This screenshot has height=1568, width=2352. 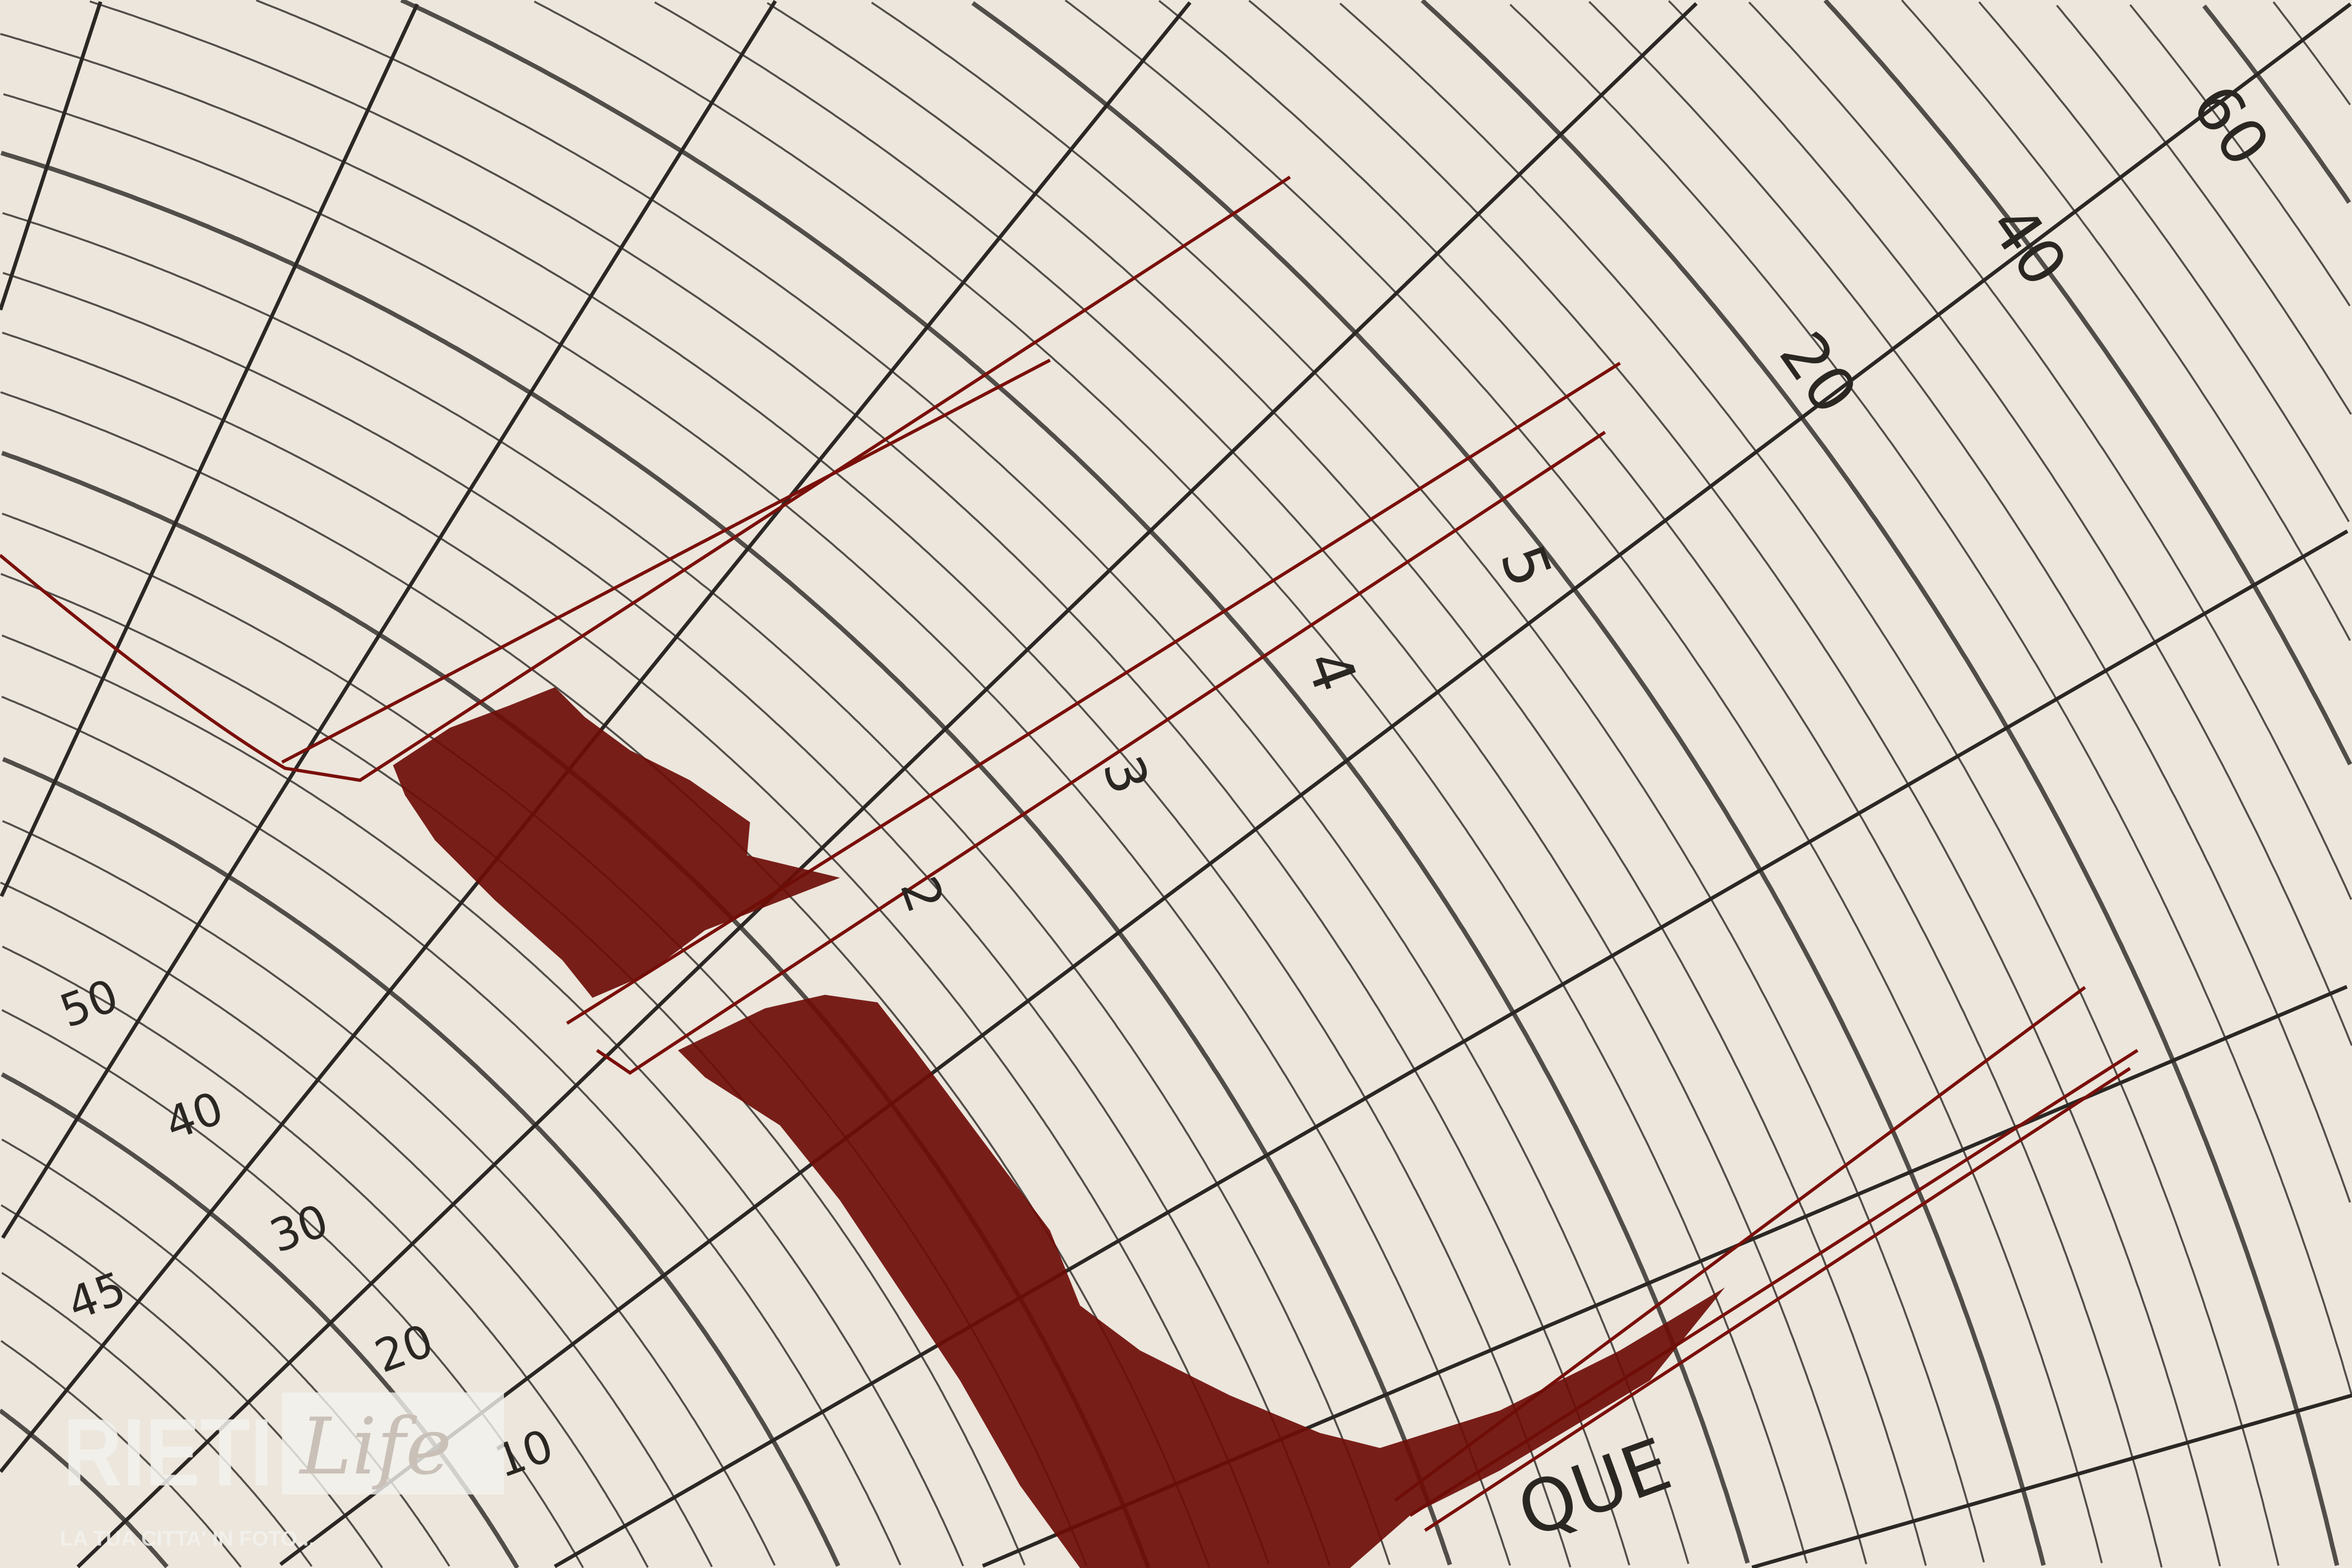 What do you see at coordinates (168, 1452) in the screenshot?
I see `watermark-logo-word: RIETI` at bounding box center [168, 1452].